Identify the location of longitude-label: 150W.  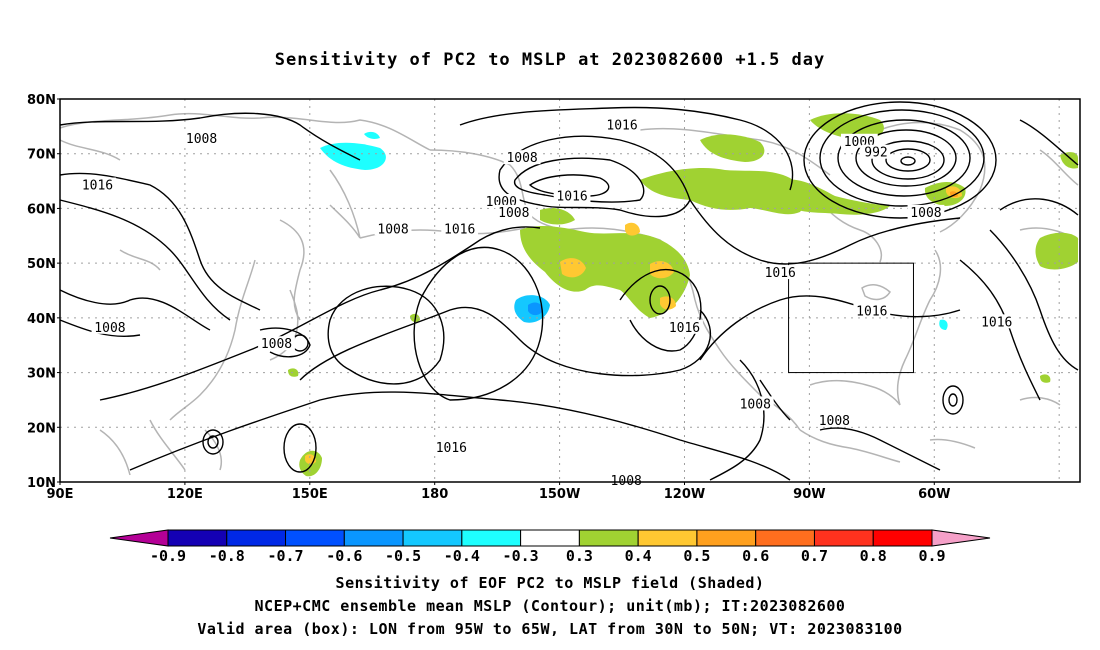
(559, 494).